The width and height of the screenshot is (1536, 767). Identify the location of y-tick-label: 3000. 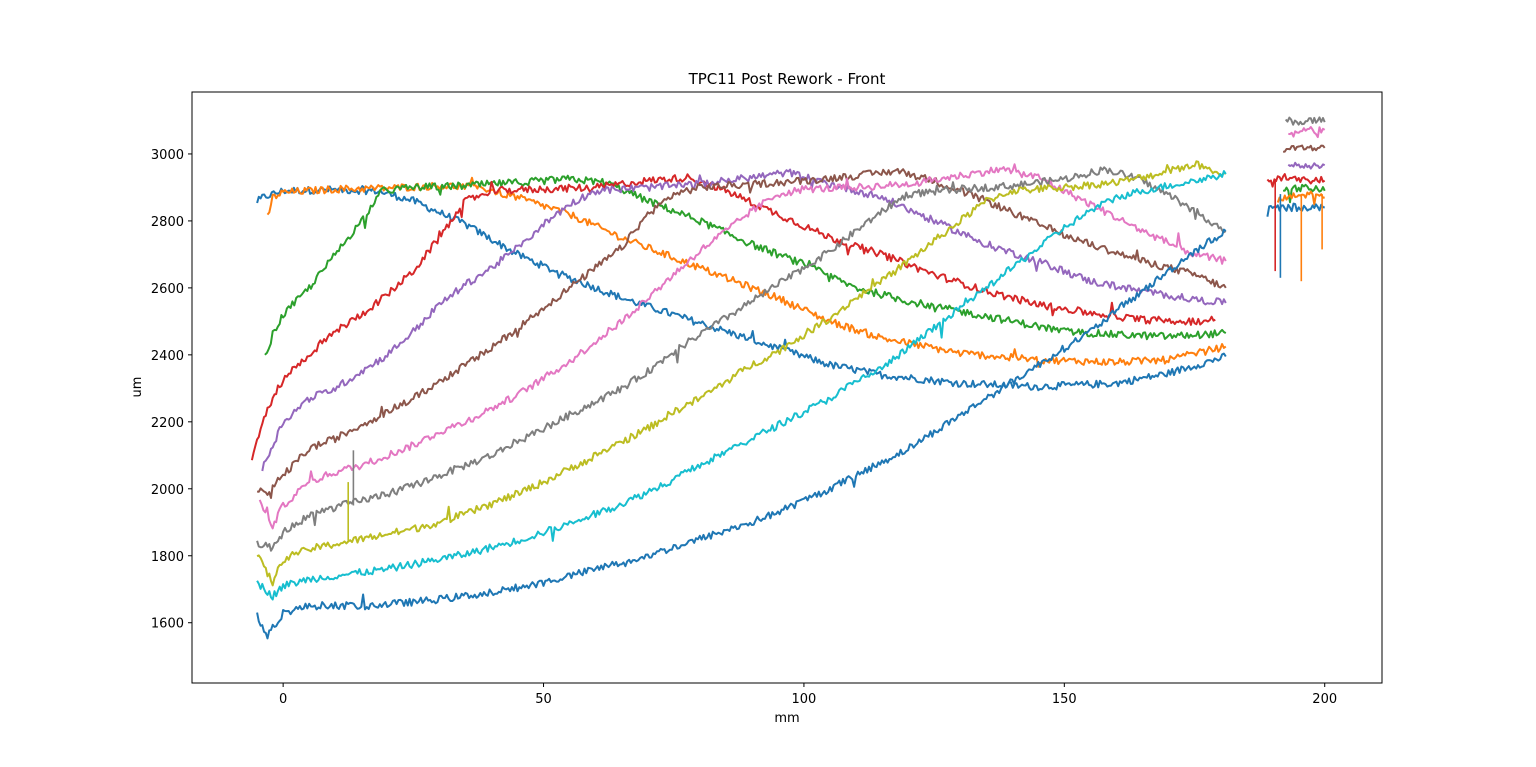
(167, 155).